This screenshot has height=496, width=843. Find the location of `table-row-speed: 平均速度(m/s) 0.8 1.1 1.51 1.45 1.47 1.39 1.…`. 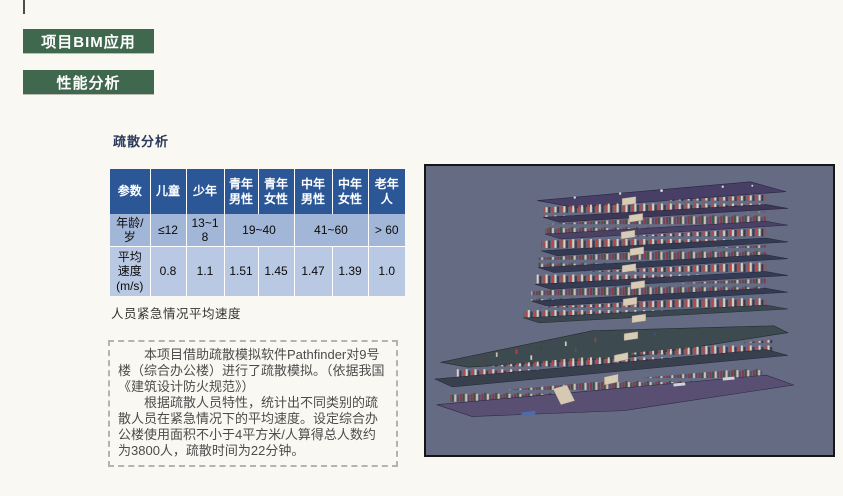

table-row-speed: 平均速度(m/s) 0.8 1.1 1.51 1.45 1.47 1.39 1.… is located at coordinates (257, 271).